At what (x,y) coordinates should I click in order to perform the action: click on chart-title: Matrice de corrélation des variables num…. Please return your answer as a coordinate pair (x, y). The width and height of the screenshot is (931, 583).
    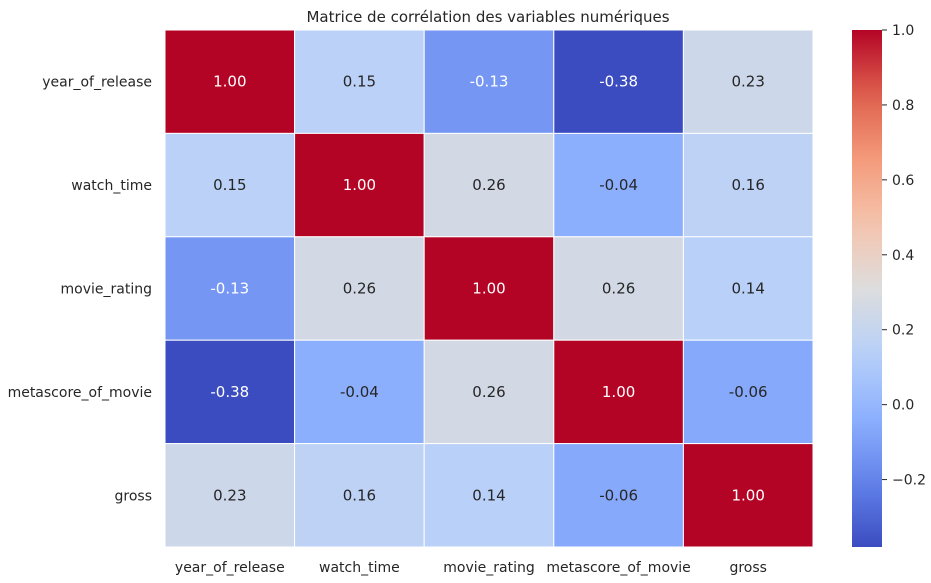
    Looking at the image, I should click on (487, 17).